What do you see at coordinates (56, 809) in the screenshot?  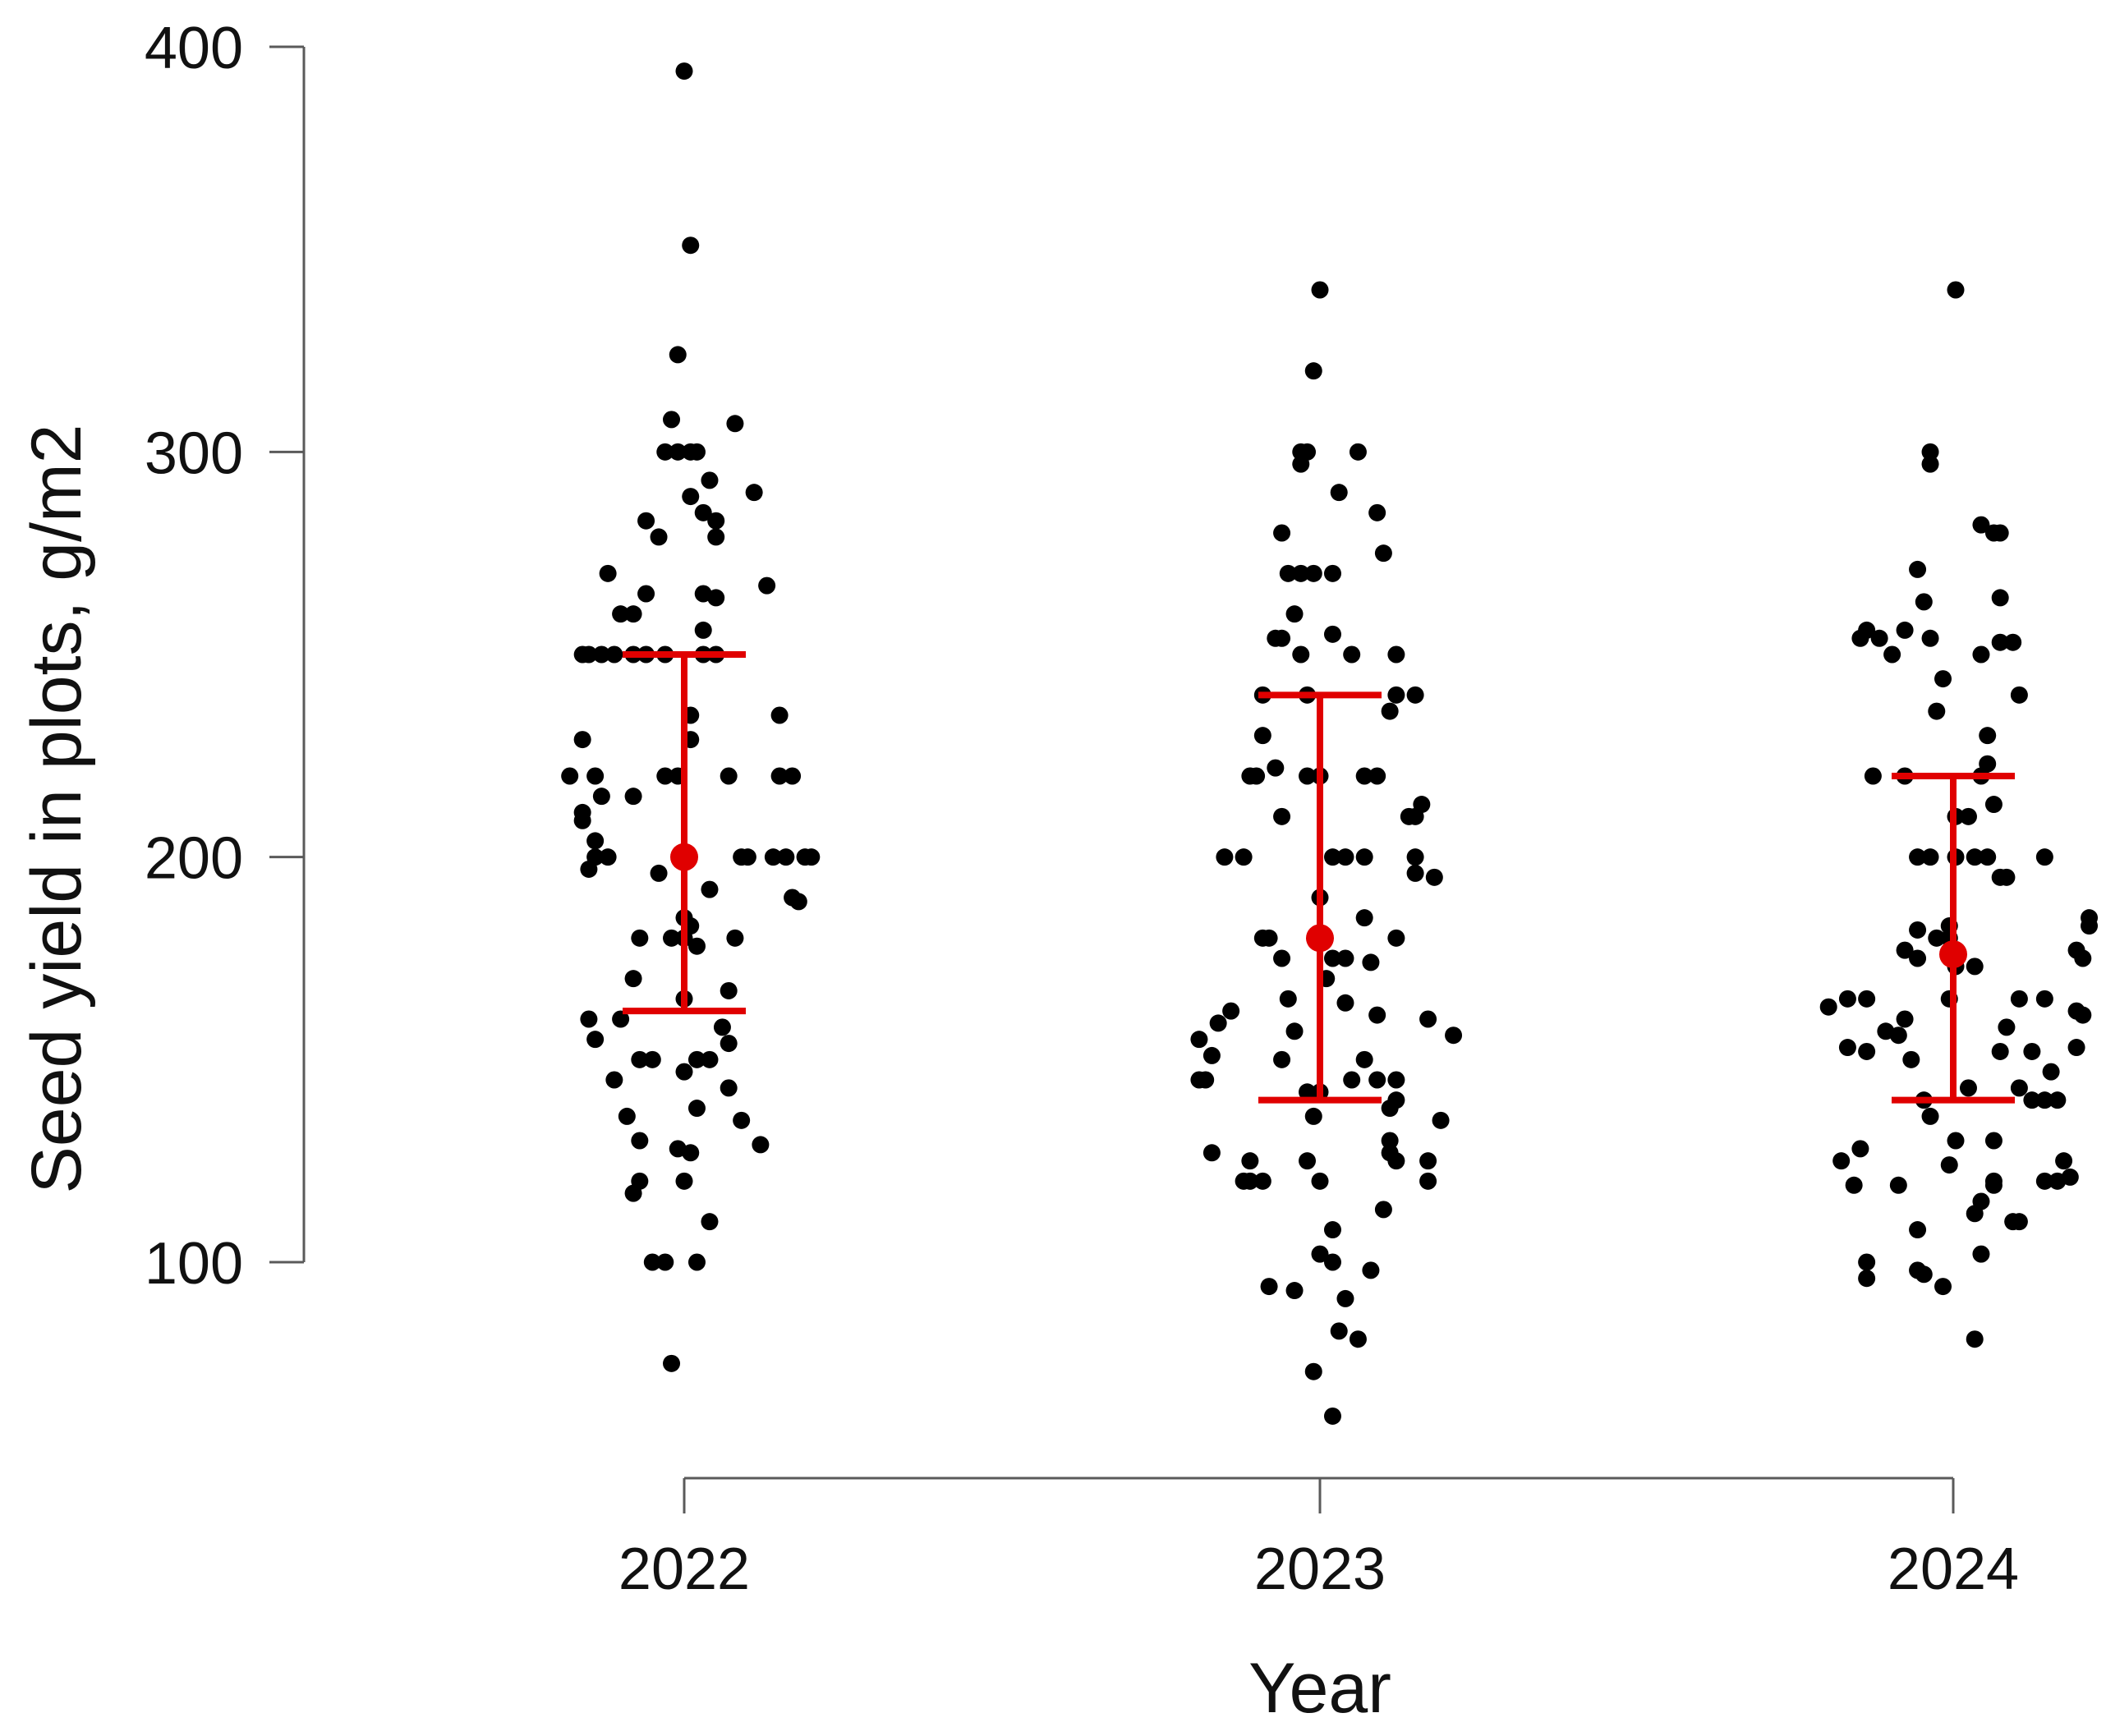 I see `y-axis-title: Seed yield in plots, g/m2` at bounding box center [56, 809].